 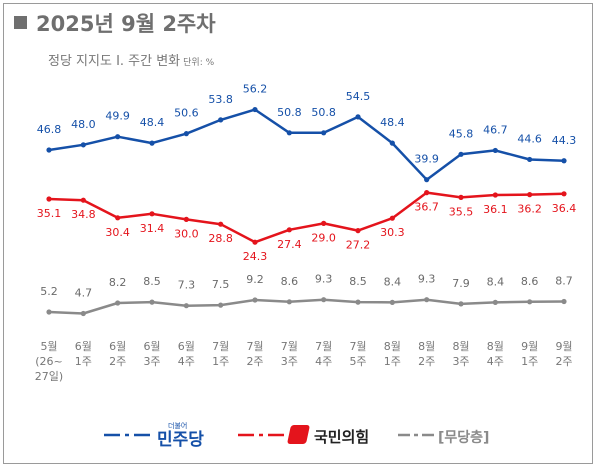 What do you see at coordinates (220, 361) in the screenshot?
I see `x-tick-label-5-1: 1주` at bounding box center [220, 361].